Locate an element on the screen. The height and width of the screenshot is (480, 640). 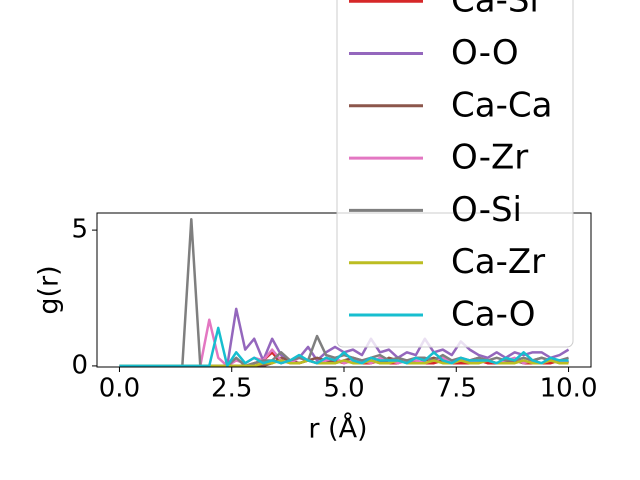
legend-label: Ca-Ca is located at coordinates (501, 105).